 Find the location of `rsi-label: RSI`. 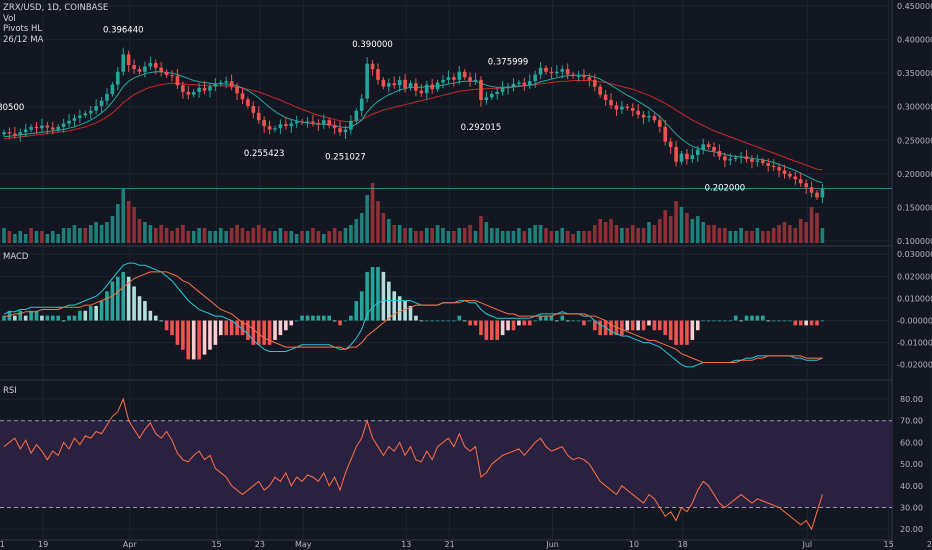

rsi-label: RSI is located at coordinates (10, 391).